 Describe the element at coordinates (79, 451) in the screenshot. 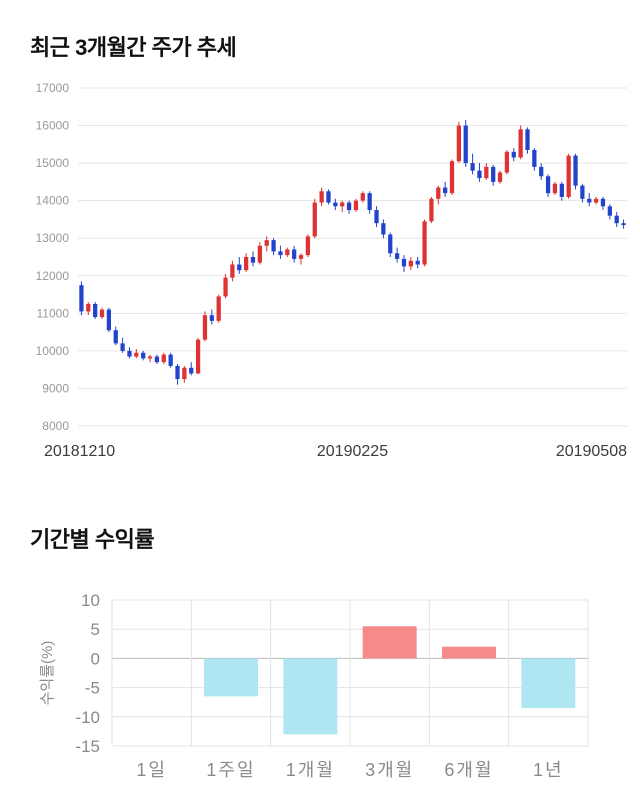

I see `svg-text: 20181210` at that location.